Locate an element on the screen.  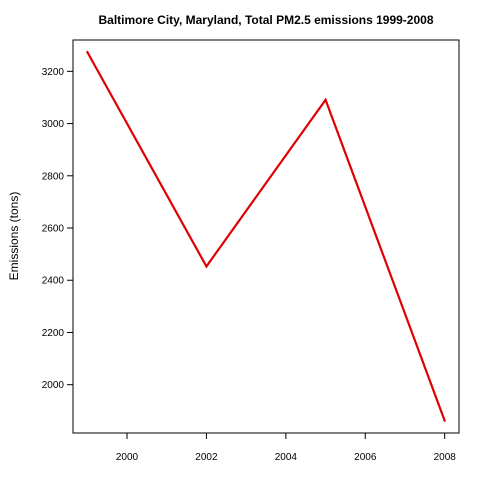
y-tick-label: 2400 is located at coordinates (53, 281).